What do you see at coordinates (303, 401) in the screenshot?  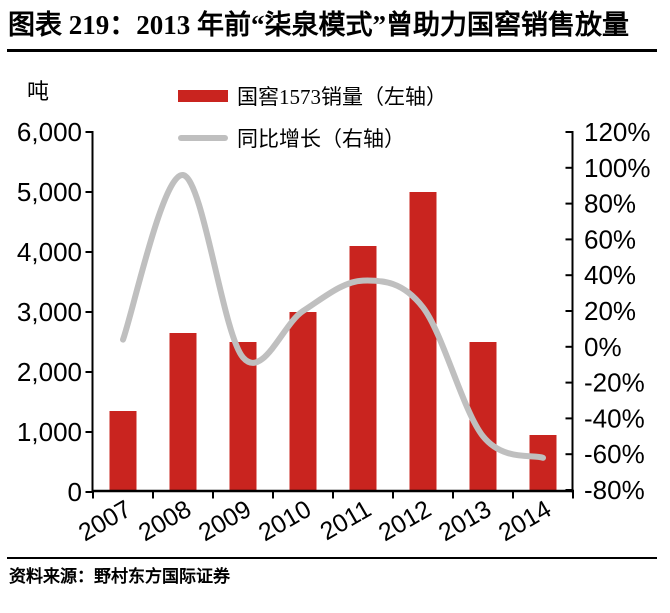 I see `bar-2010` at bounding box center [303, 401].